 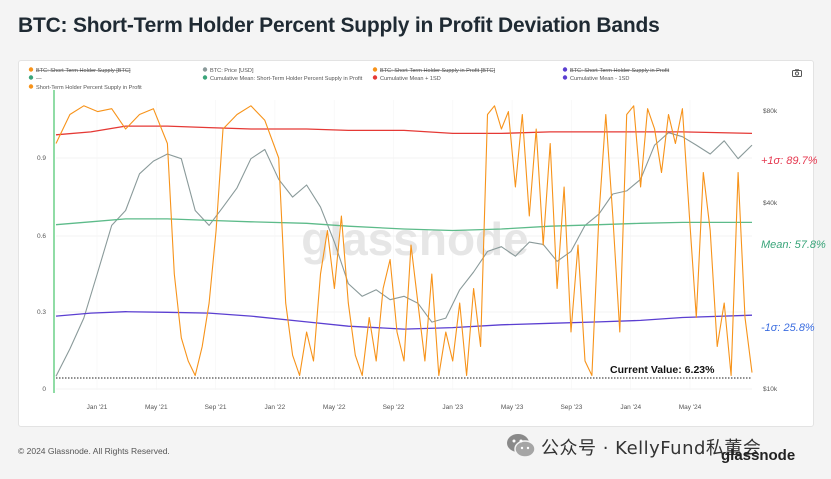 I want to click on current-value-label: Current Value: 6.23%, so click(x=662, y=370).